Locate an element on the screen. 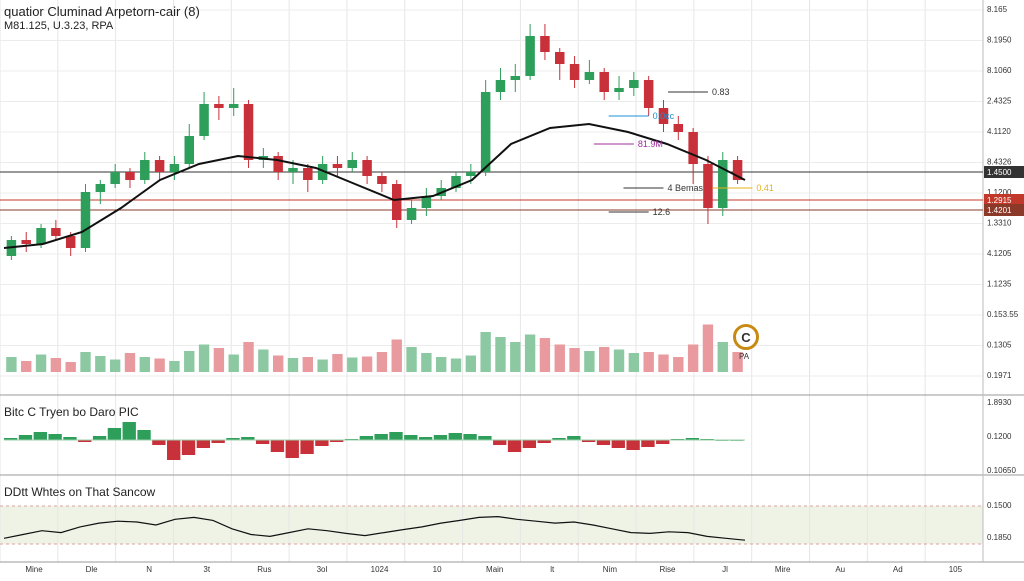  annotation-label: 0.83 is located at coordinates (721, 92).